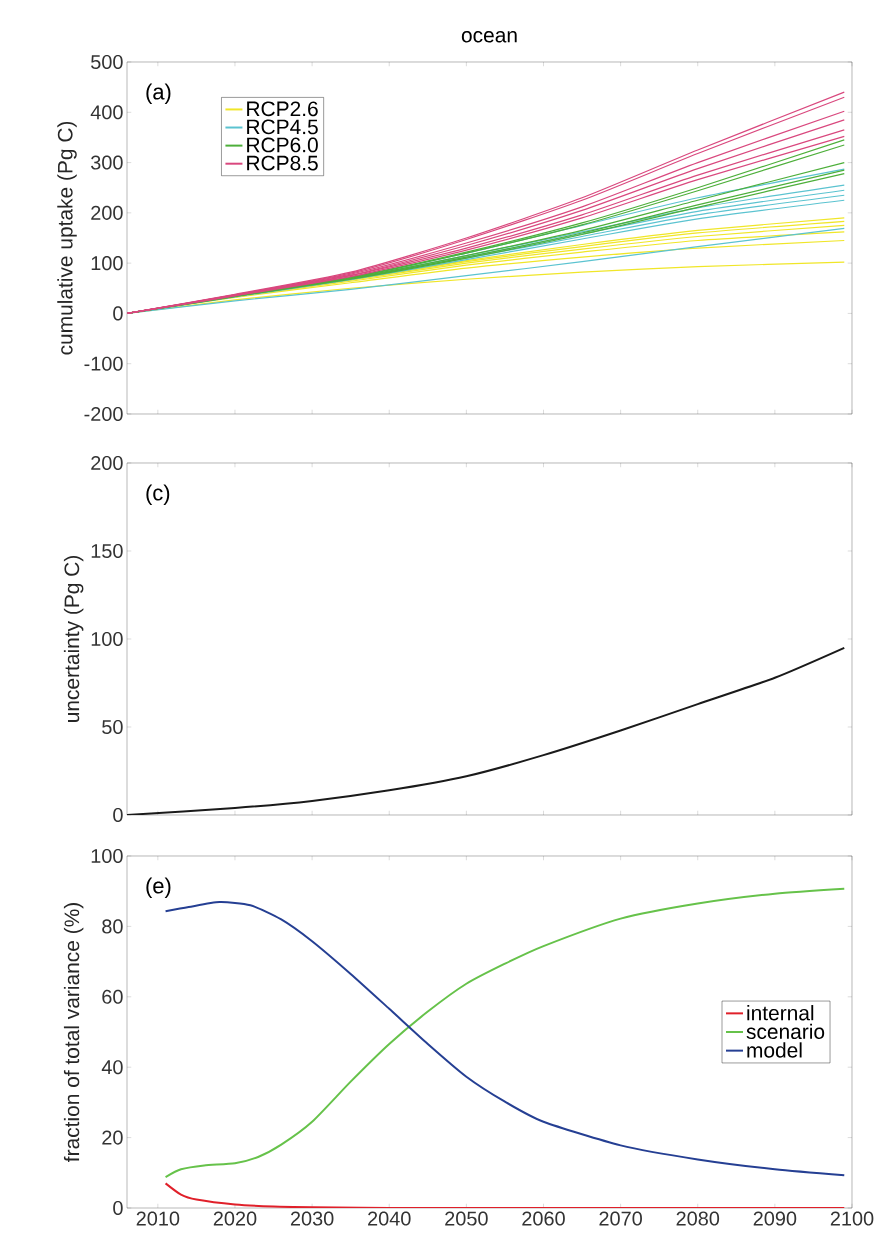 The image size is (896, 1249). I want to click on y-tick-label: -200, so click(103, 414).